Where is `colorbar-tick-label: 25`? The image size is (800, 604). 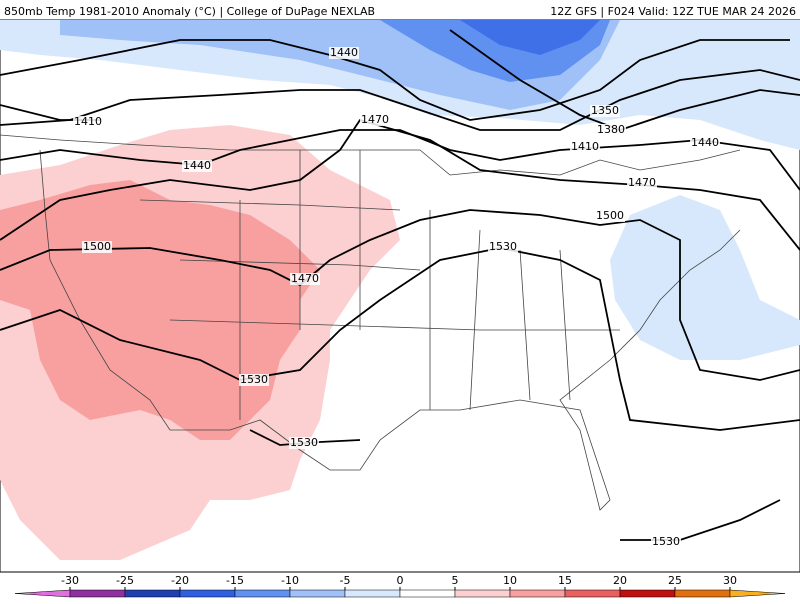 colorbar-tick-label: 25 is located at coordinates (675, 580).